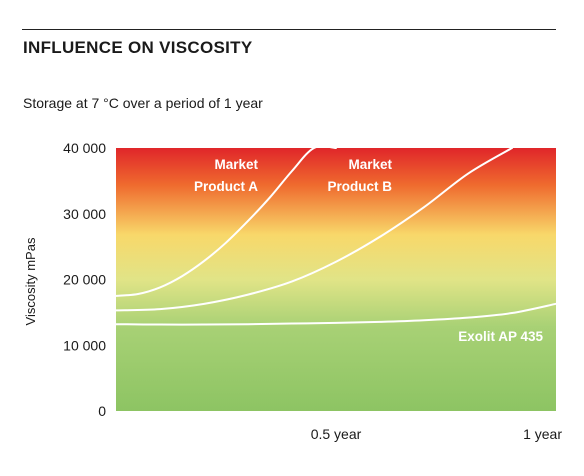 The image size is (584, 476). Describe the element at coordinates (84, 280) in the screenshot. I see `y-tick-label: 20 000` at that location.